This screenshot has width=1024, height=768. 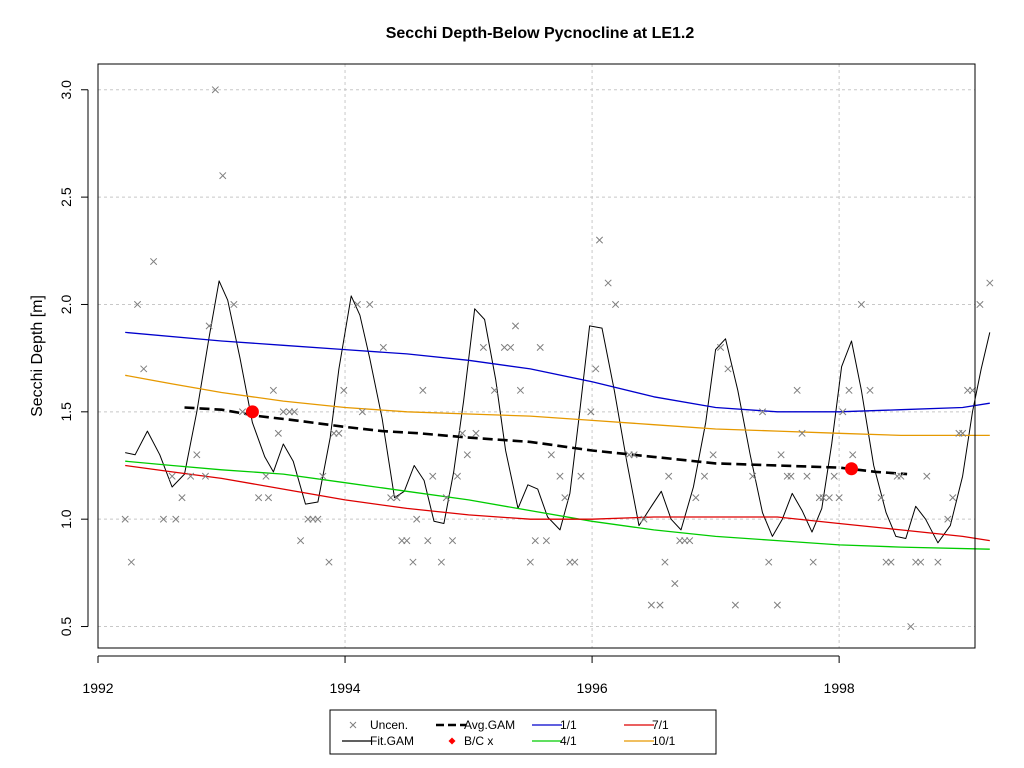 What do you see at coordinates (66, 197) in the screenshot?
I see `y-tick-label-4: 2.5` at bounding box center [66, 197].